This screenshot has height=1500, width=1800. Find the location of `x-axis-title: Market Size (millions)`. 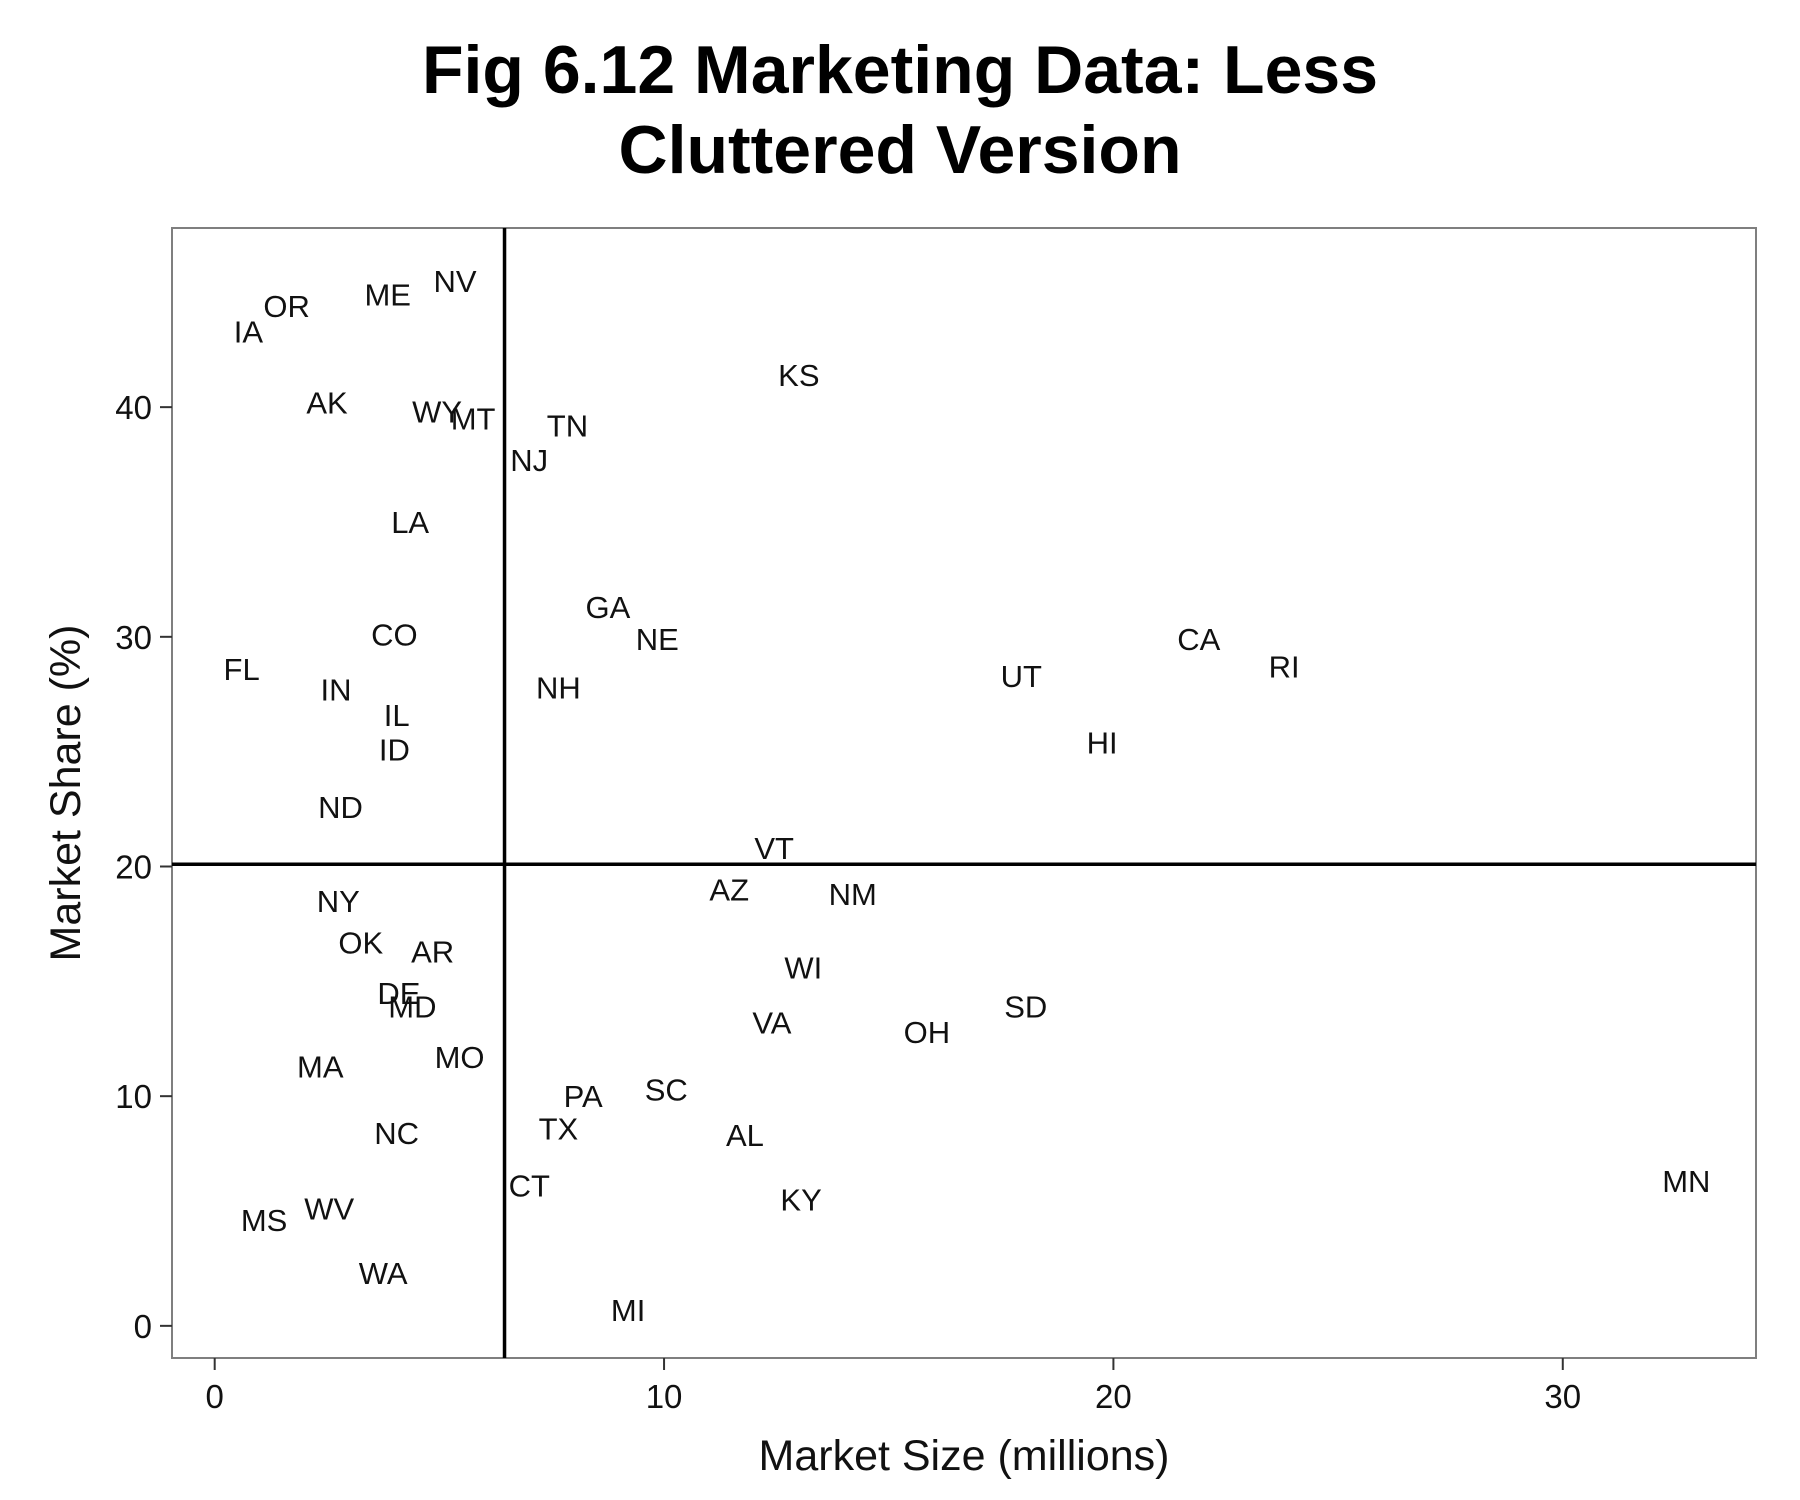

x-axis-title: Market Size (millions) is located at coordinates (964, 1456).